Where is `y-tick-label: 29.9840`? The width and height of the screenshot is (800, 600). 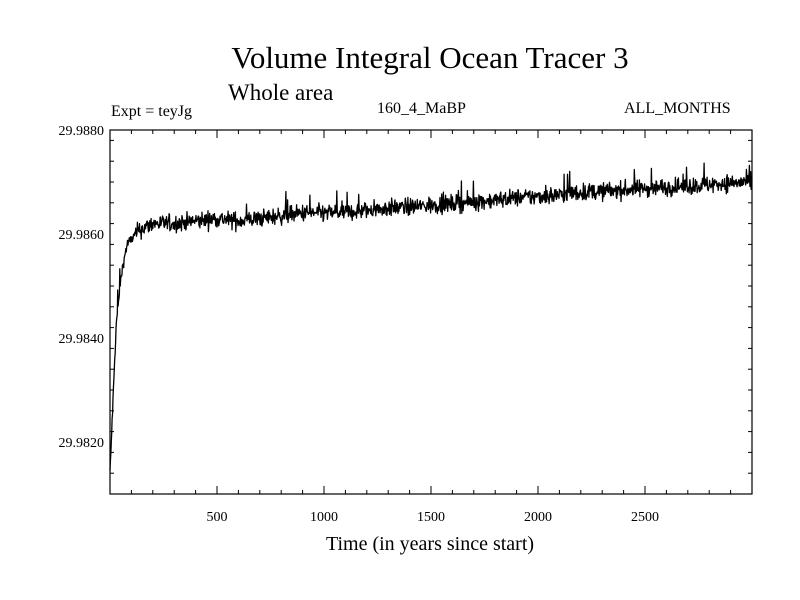 y-tick-label: 29.9840 is located at coordinates (82, 339).